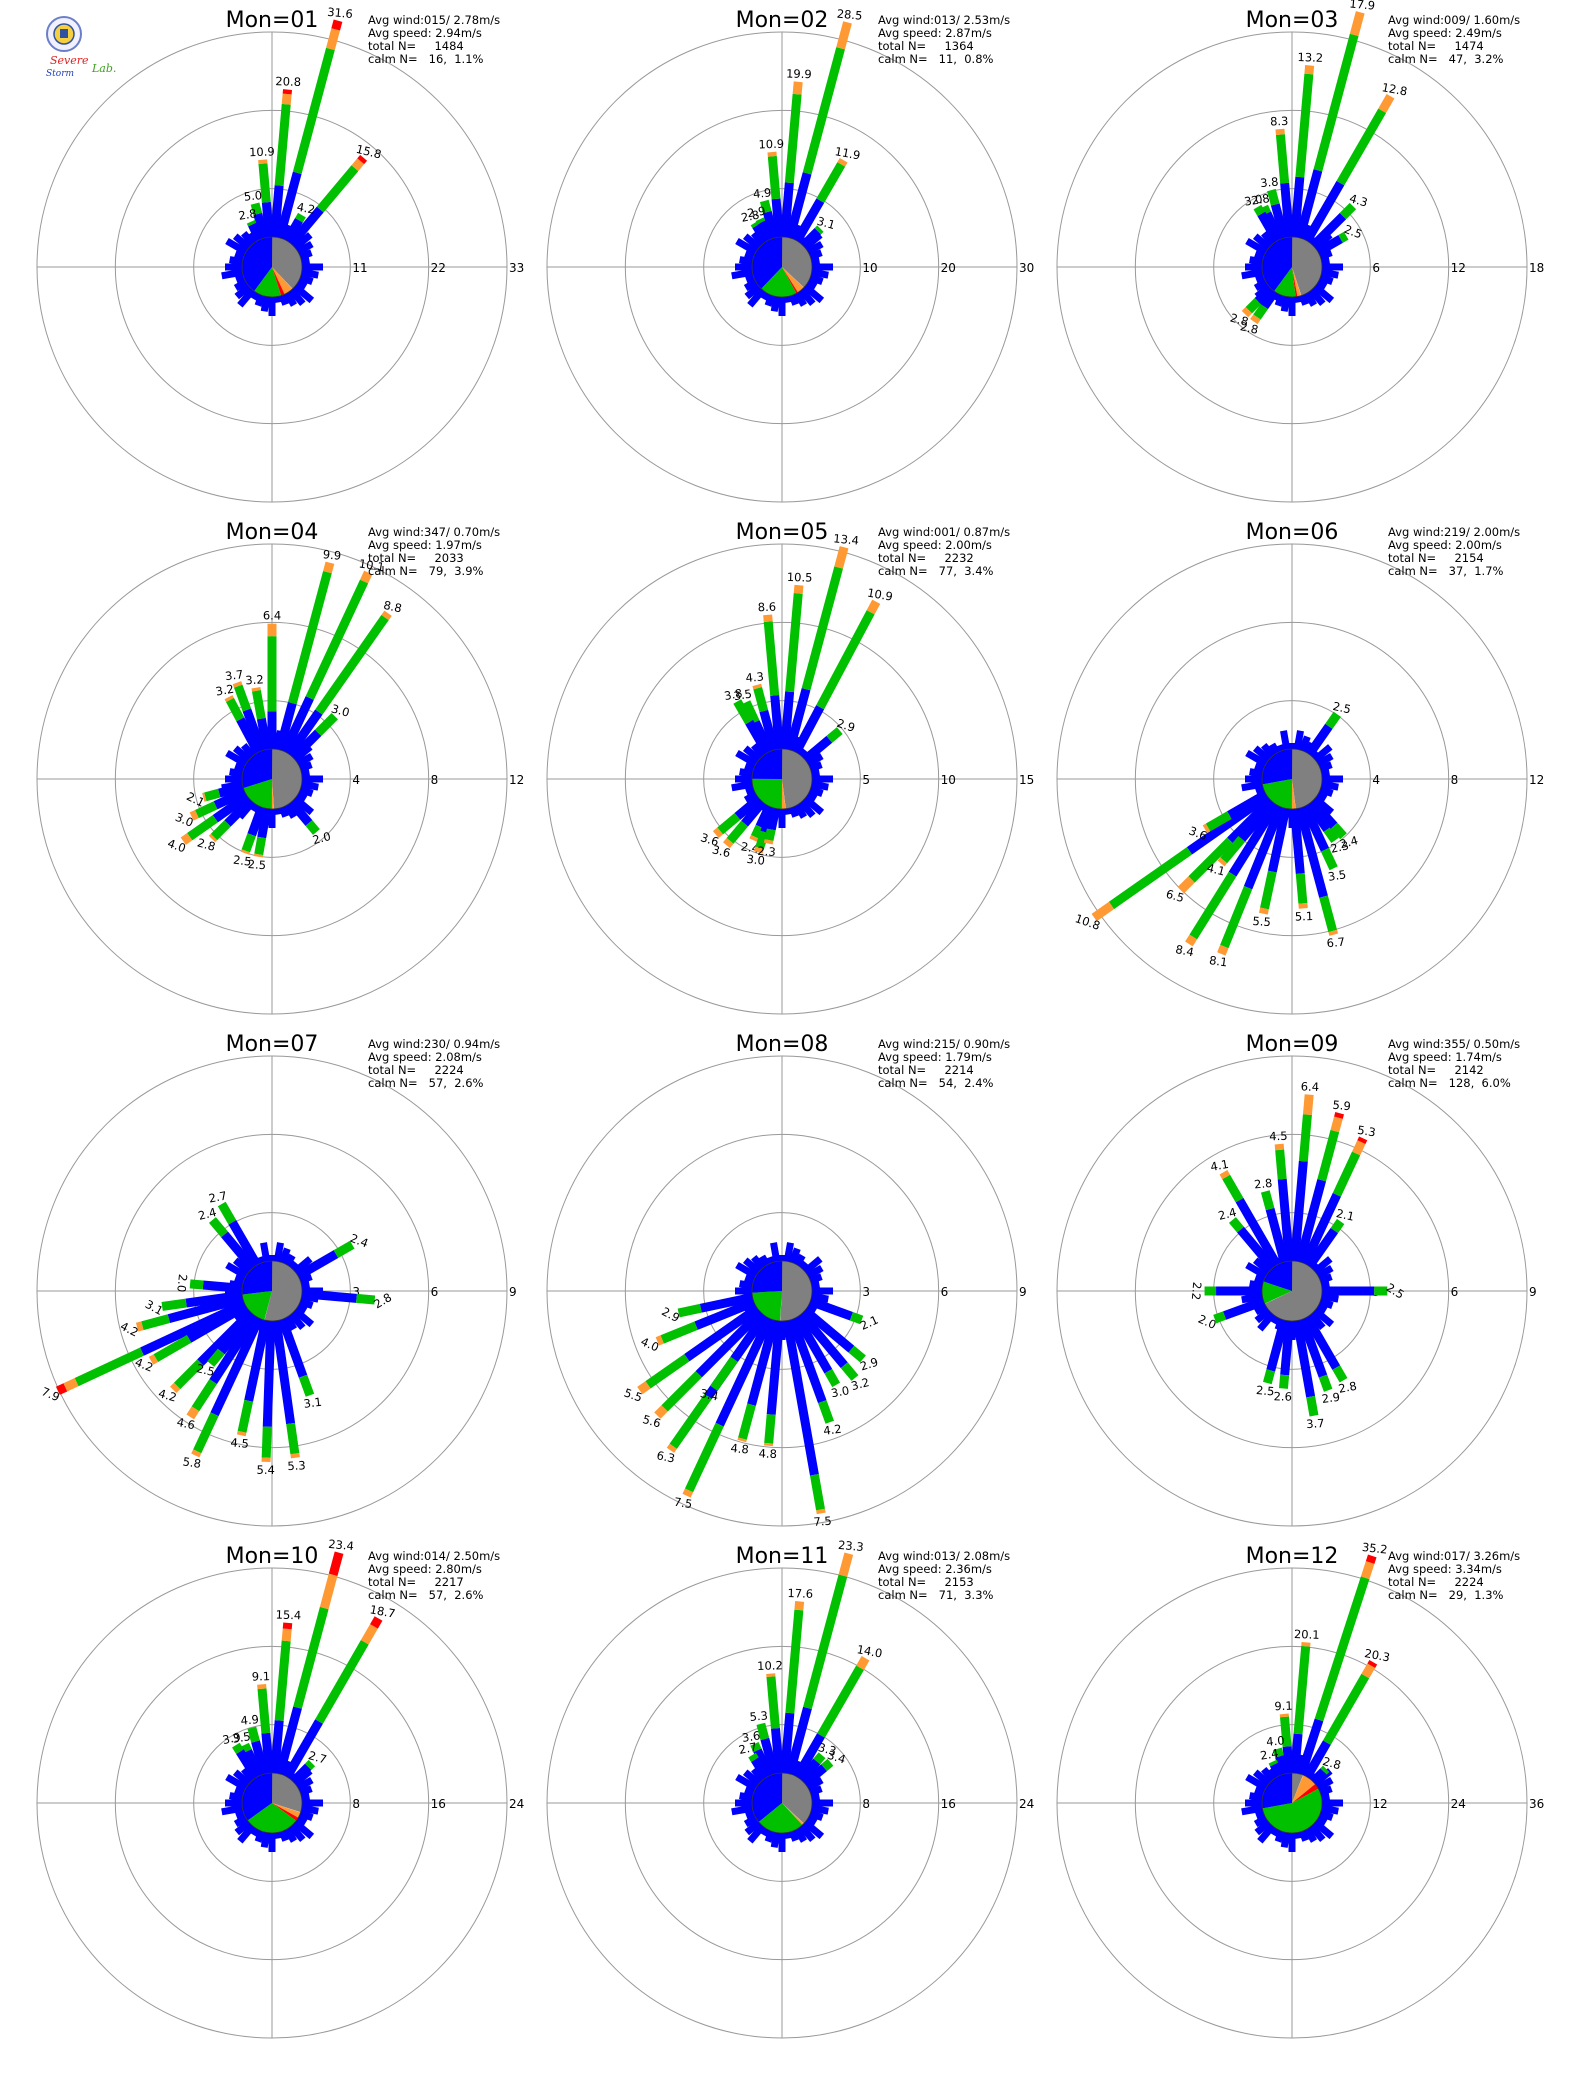 The height and width of the screenshot is (2090, 1580). I want to click on petal-value-label: 5.8, so click(192, 1462).